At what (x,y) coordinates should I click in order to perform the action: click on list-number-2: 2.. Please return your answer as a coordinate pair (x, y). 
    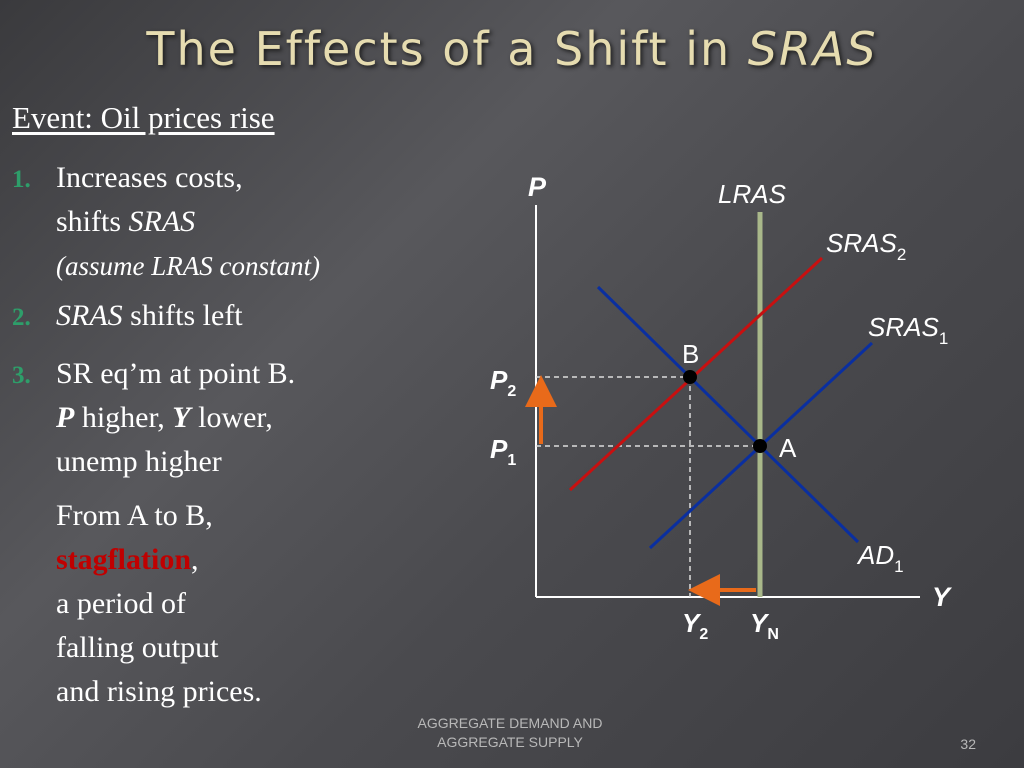
    Looking at the image, I should click on (21, 317).